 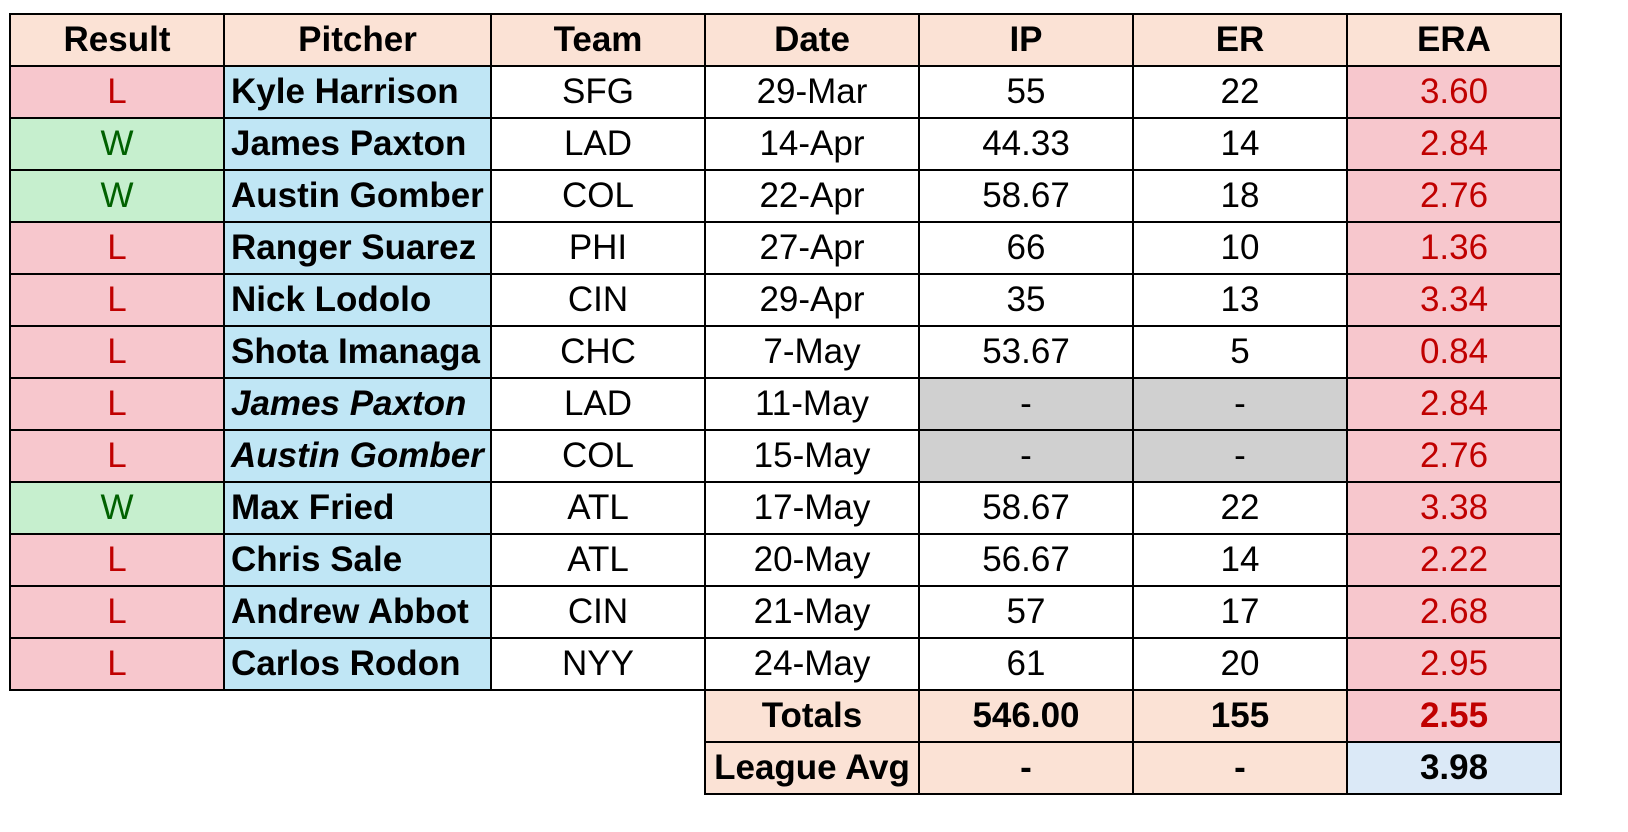 What do you see at coordinates (1240, 300) in the screenshot?
I see `er-cell: 13` at bounding box center [1240, 300].